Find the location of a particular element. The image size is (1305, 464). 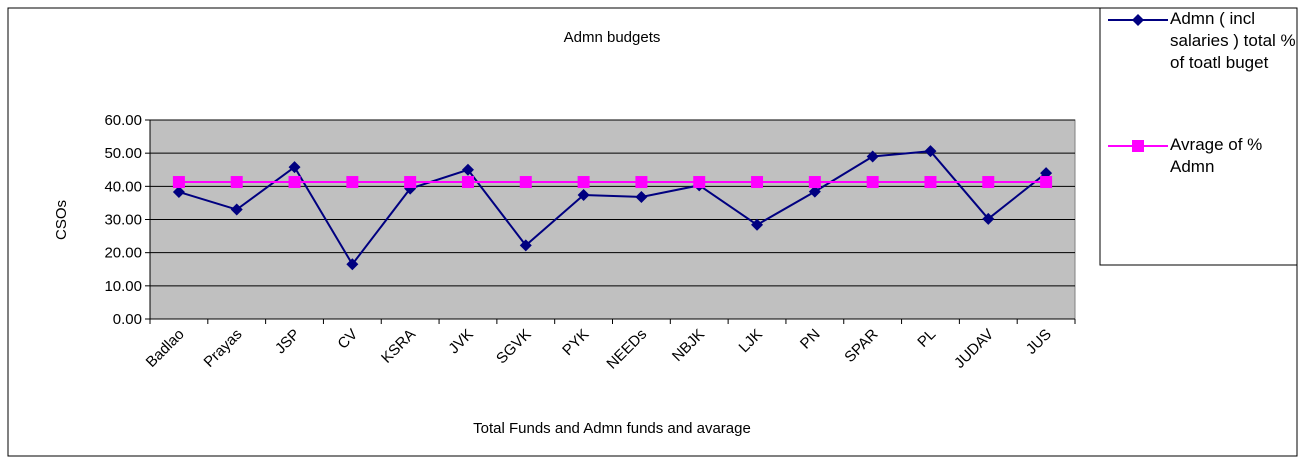

y-tick-label: 20.00 is located at coordinates (123, 253).